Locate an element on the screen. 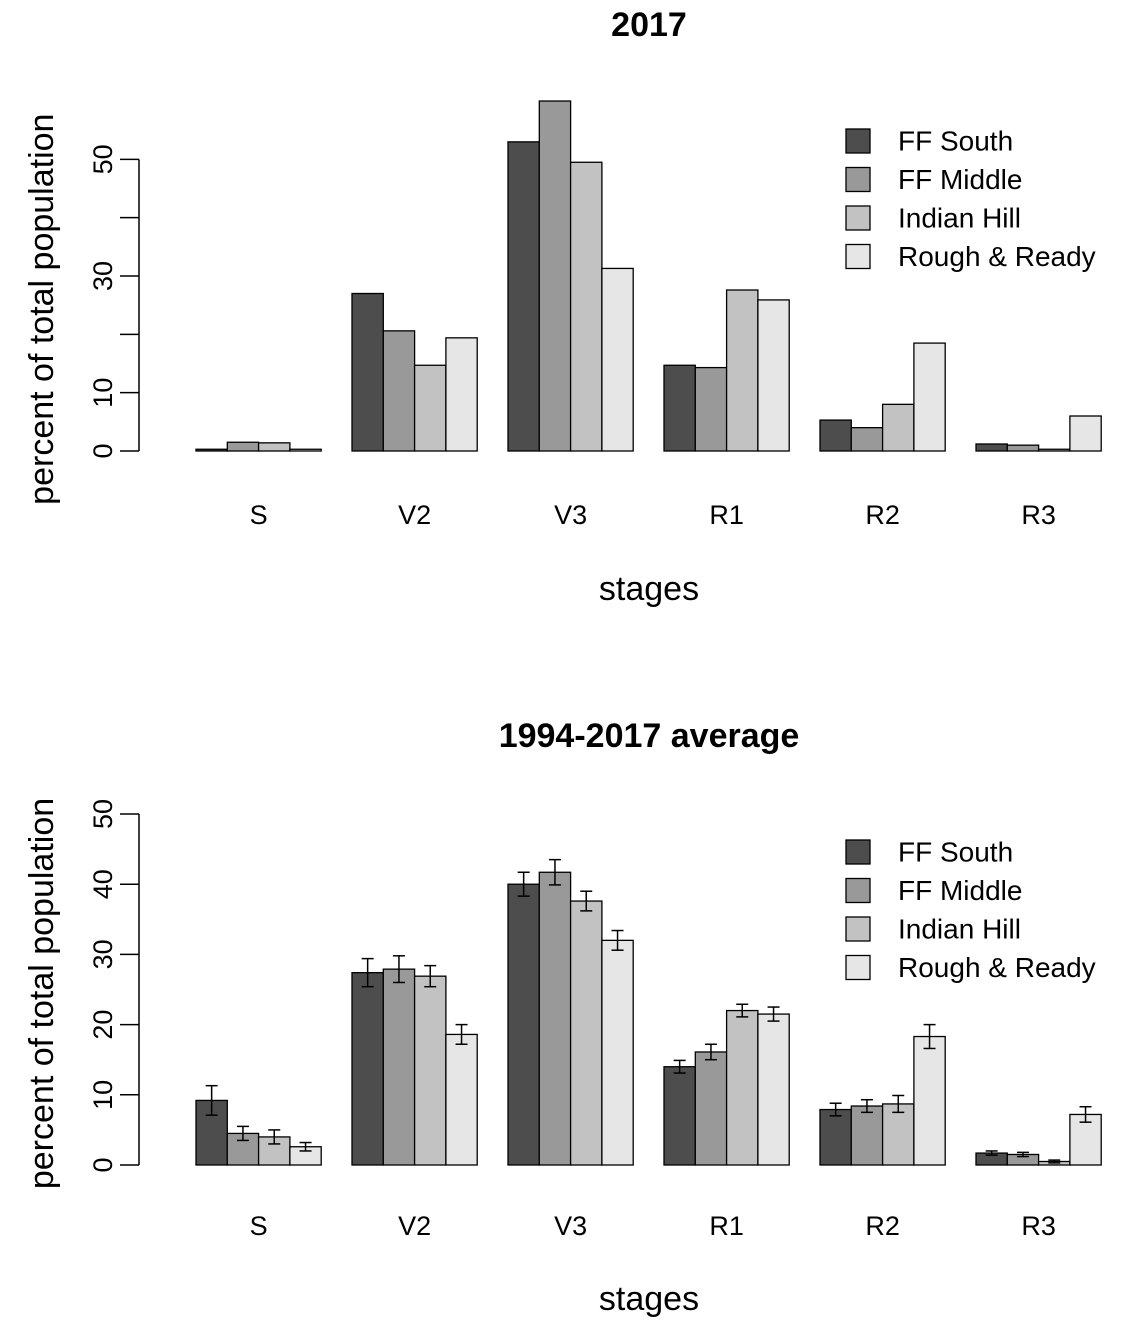 This screenshot has height=1322, width=1129. chart-title: 1994-2017 average is located at coordinates (649, 736).